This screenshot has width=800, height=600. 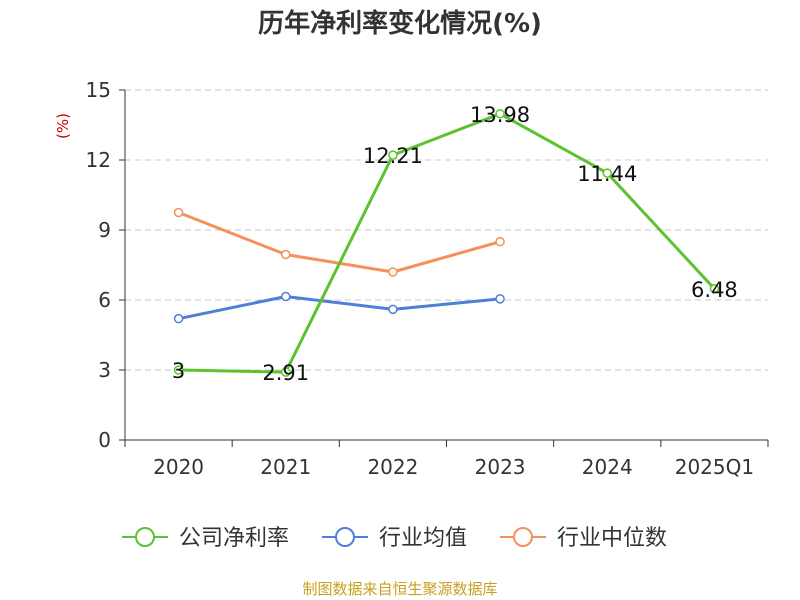 I want to click on data-label: 2.91, so click(x=285, y=373).